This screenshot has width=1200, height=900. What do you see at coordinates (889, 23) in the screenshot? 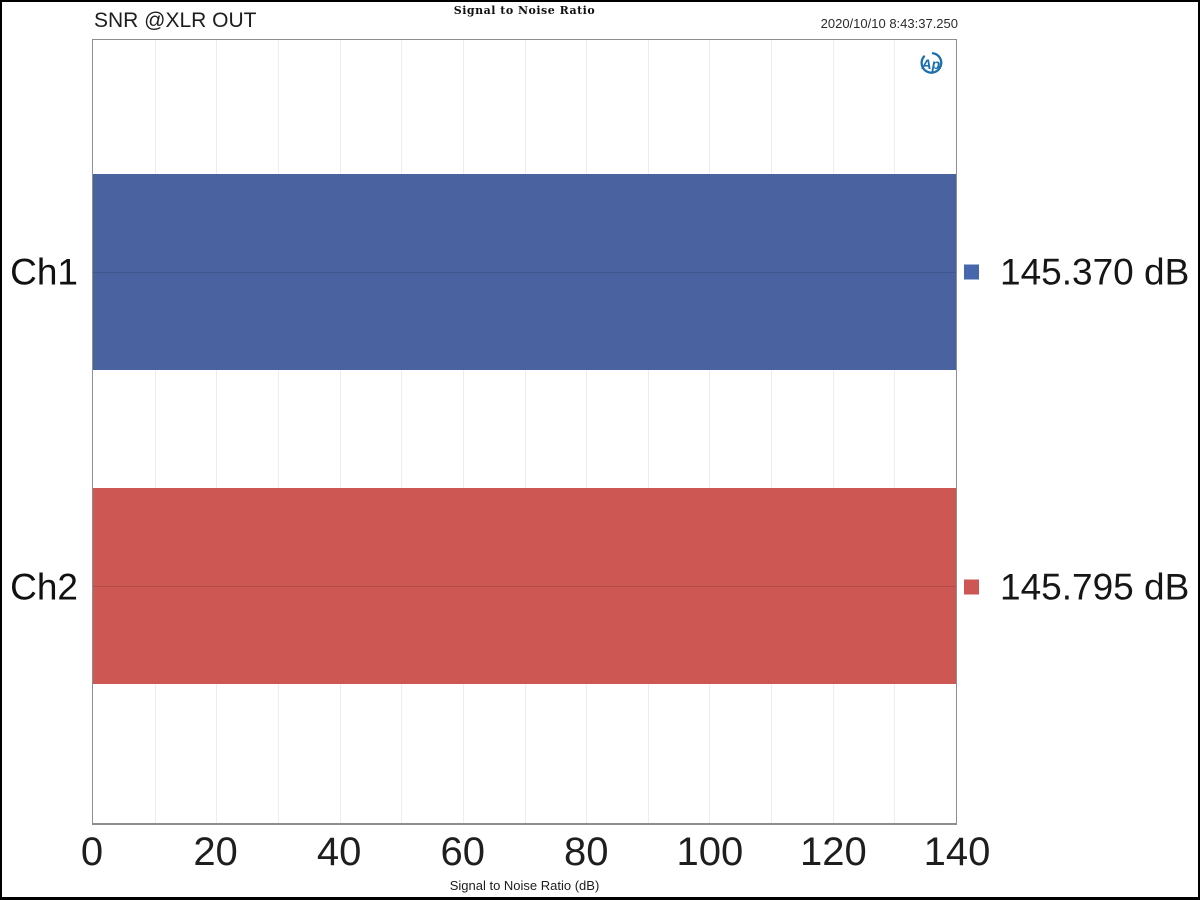
I see `timestamp: 2020/10/10 8:43:37.250` at bounding box center [889, 23].